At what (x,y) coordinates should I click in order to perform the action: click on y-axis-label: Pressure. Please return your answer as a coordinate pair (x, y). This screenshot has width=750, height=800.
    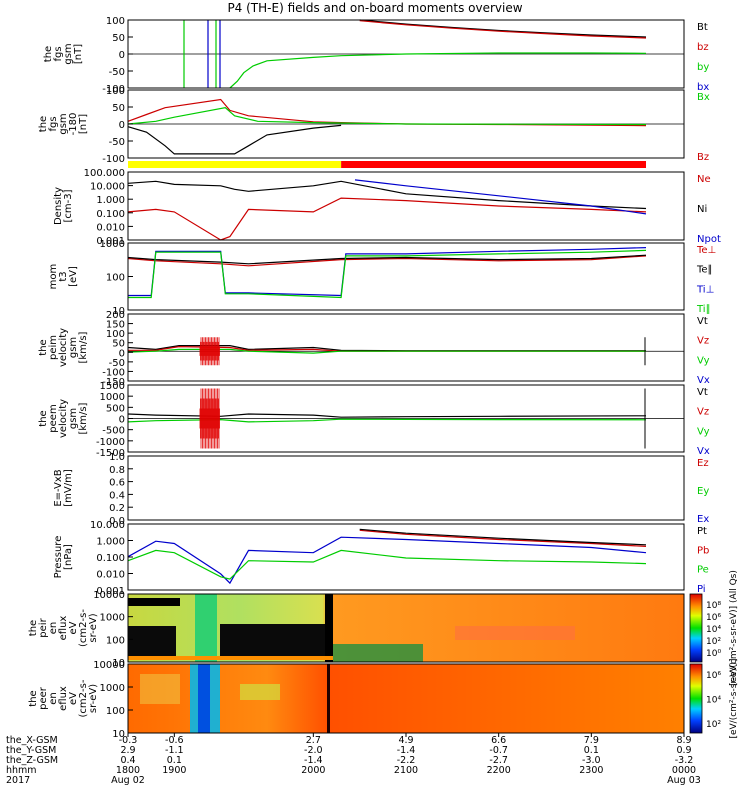
    Looking at the image, I should click on (58, 557).